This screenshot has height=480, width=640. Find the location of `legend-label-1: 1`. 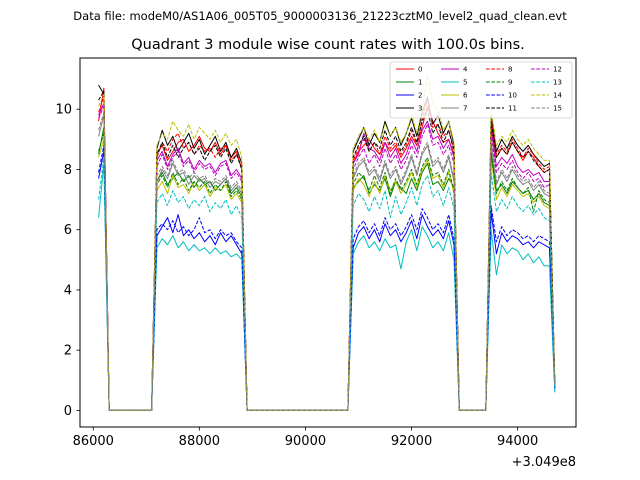

legend-label-1: 1 is located at coordinates (420, 83).